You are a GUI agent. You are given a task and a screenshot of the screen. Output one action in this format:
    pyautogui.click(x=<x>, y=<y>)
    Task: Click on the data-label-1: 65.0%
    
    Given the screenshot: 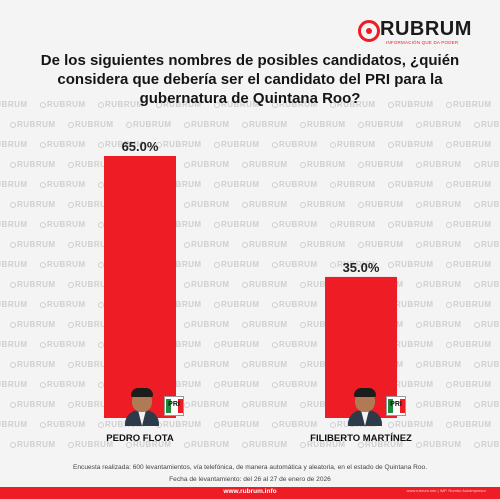 What is the action you would take?
    pyautogui.click(x=140, y=146)
    